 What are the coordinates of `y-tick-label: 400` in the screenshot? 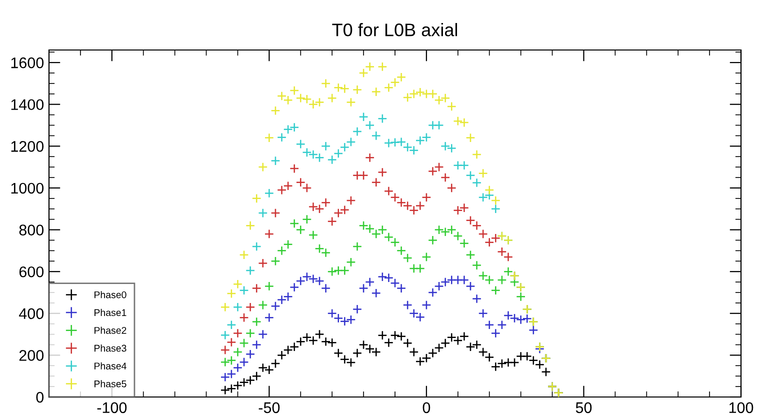 It's located at (31, 314).